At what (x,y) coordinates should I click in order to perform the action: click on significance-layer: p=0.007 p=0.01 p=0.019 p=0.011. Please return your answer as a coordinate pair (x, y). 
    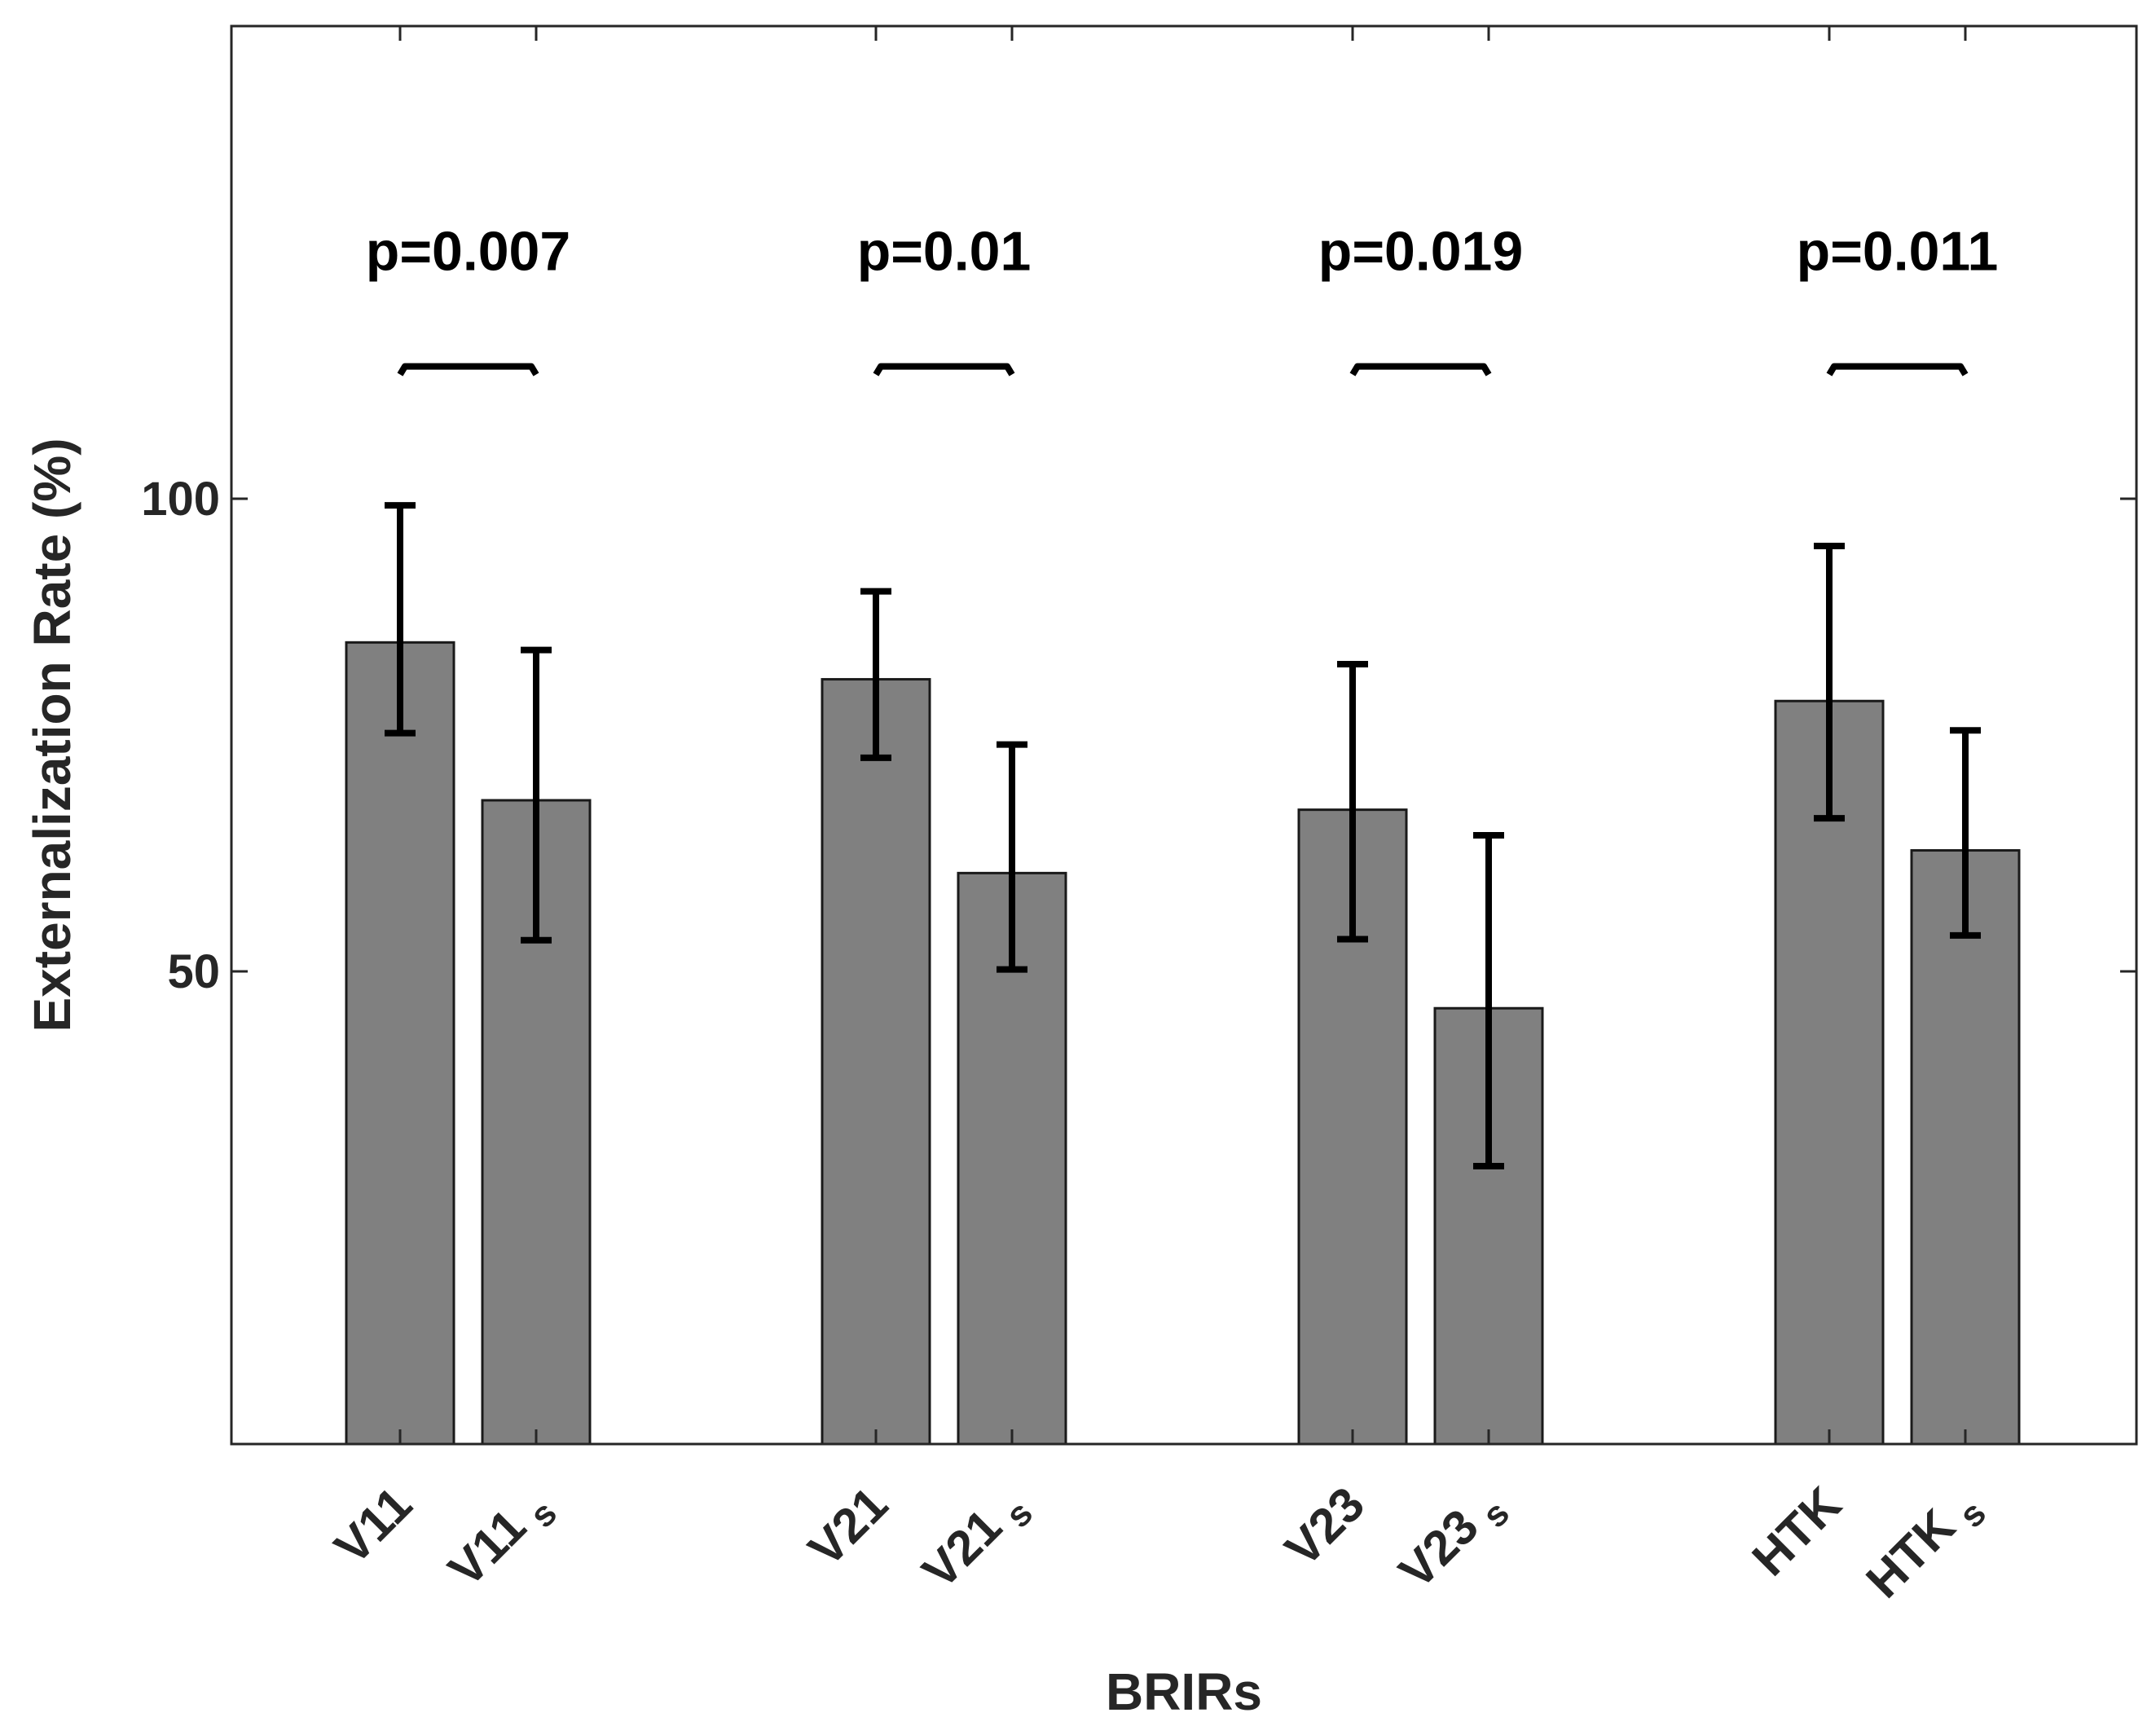
    Looking at the image, I should click on (1182, 298).